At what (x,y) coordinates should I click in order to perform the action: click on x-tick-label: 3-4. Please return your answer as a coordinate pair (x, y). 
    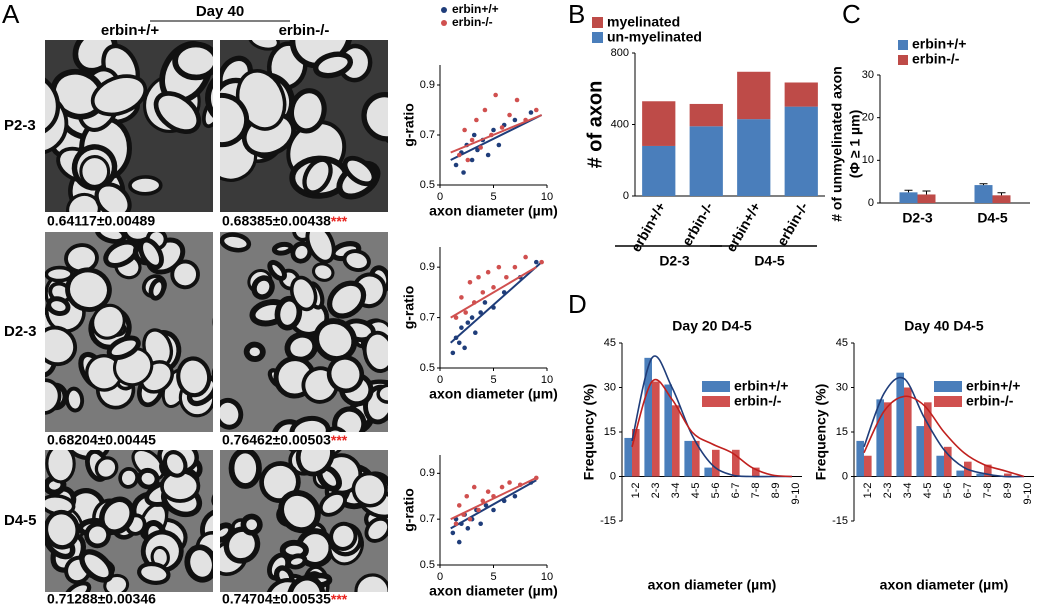
    Looking at the image, I should click on (676, 491).